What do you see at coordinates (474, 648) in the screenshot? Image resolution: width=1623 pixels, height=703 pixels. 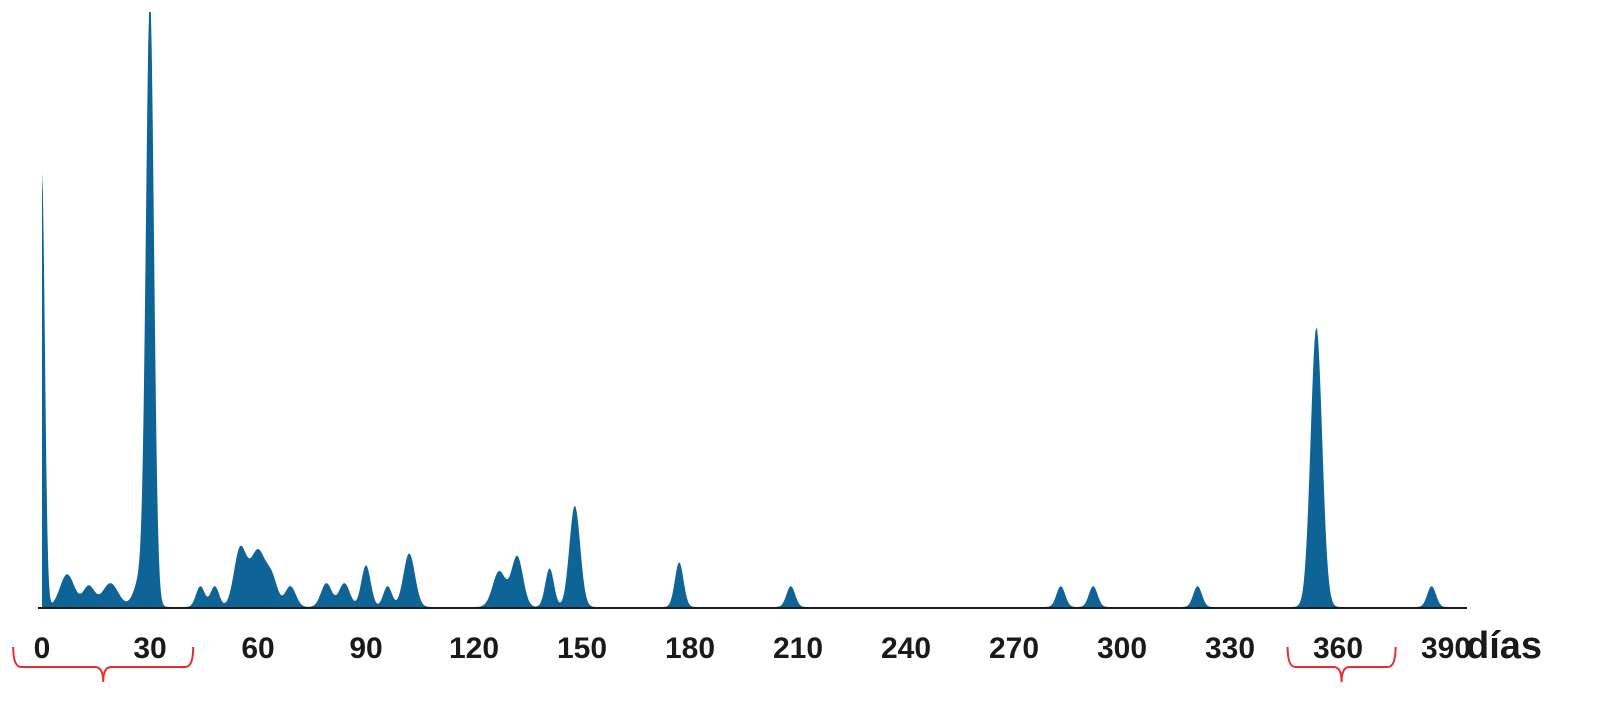 I see `x-tick-label: 120` at bounding box center [474, 648].